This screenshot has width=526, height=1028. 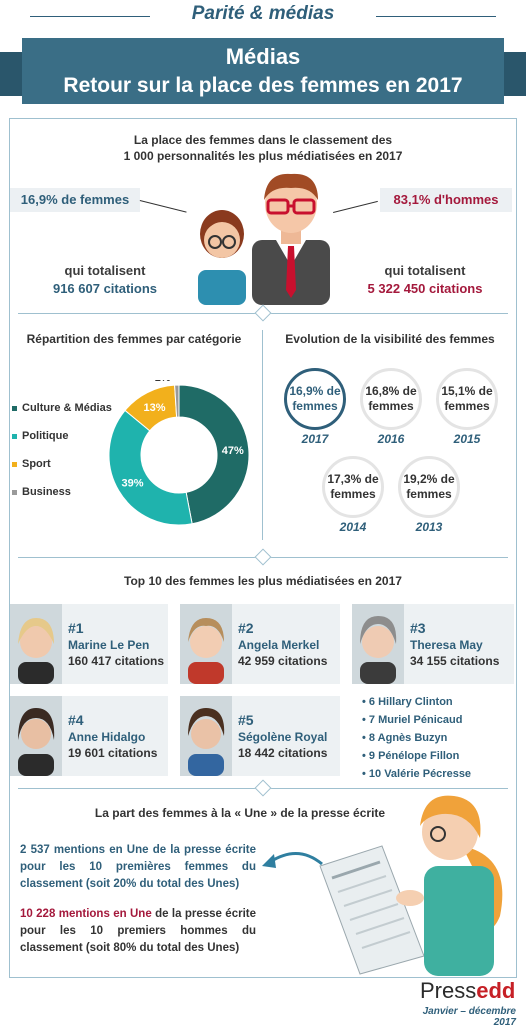 What do you see at coordinates (279, 645) in the screenshot?
I see `card-name: Angela Merkel` at bounding box center [279, 645].